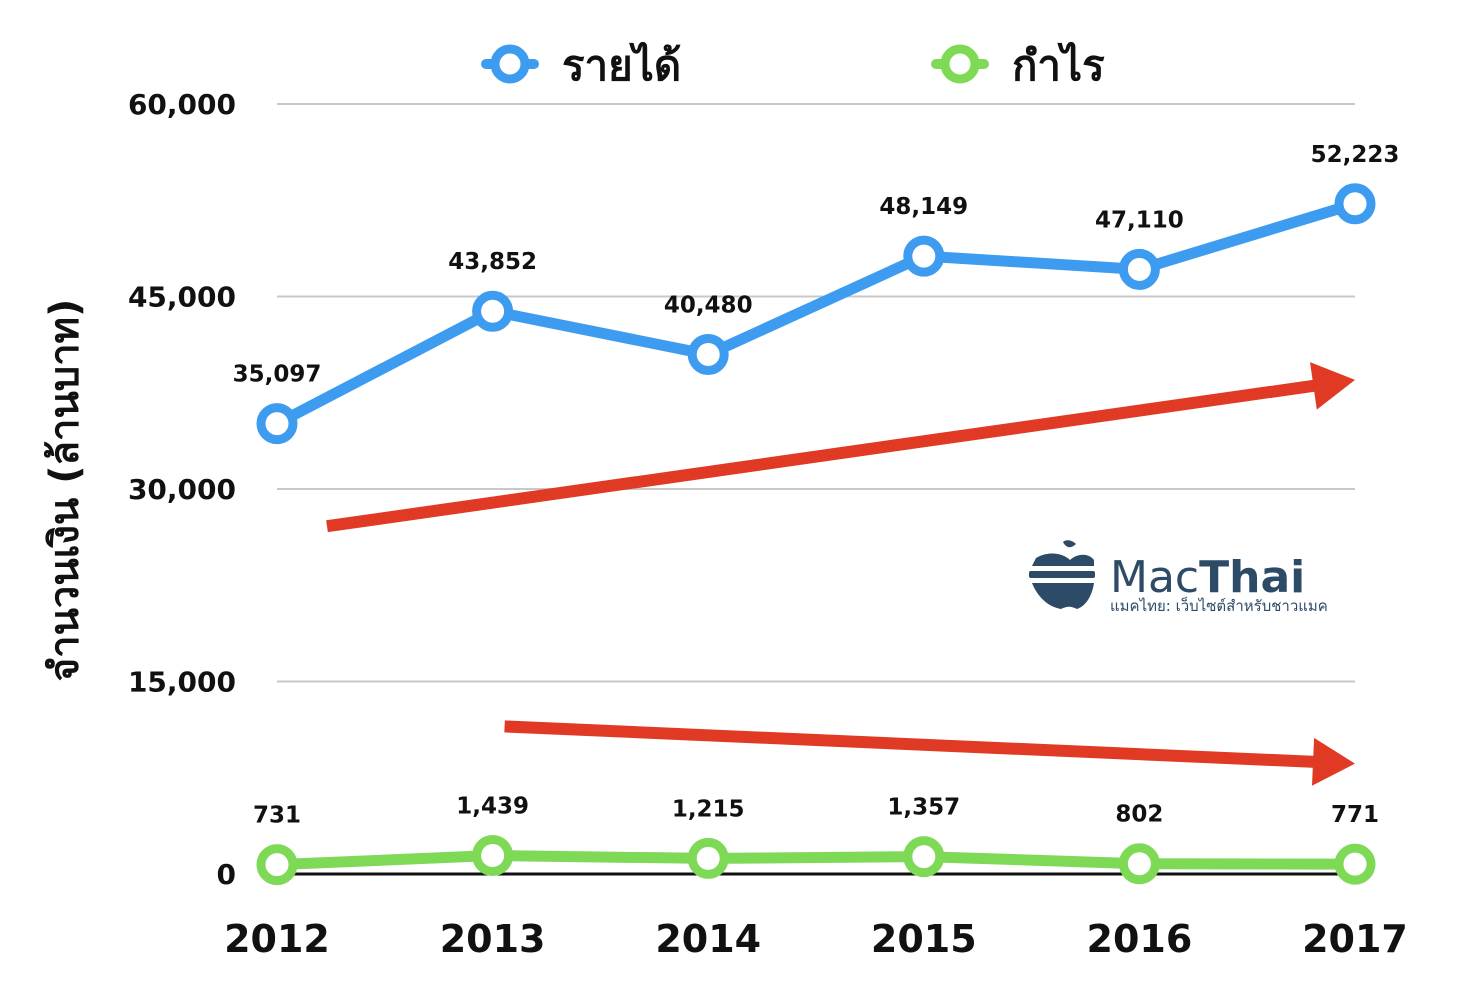 The image size is (1460, 1004). What do you see at coordinates (1355, 815) in the screenshot?
I see `data-label: 771` at bounding box center [1355, 815].